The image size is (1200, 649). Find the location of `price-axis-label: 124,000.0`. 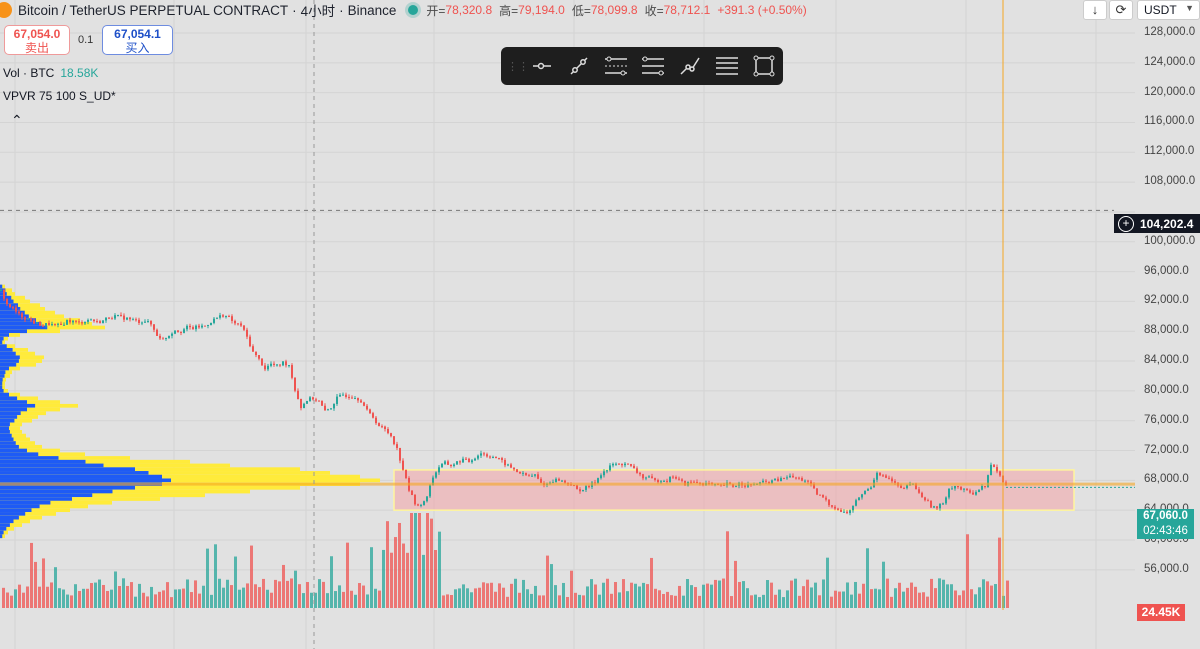

price-axis-label: 124,000.0 is located at coordinates (1170, 61).